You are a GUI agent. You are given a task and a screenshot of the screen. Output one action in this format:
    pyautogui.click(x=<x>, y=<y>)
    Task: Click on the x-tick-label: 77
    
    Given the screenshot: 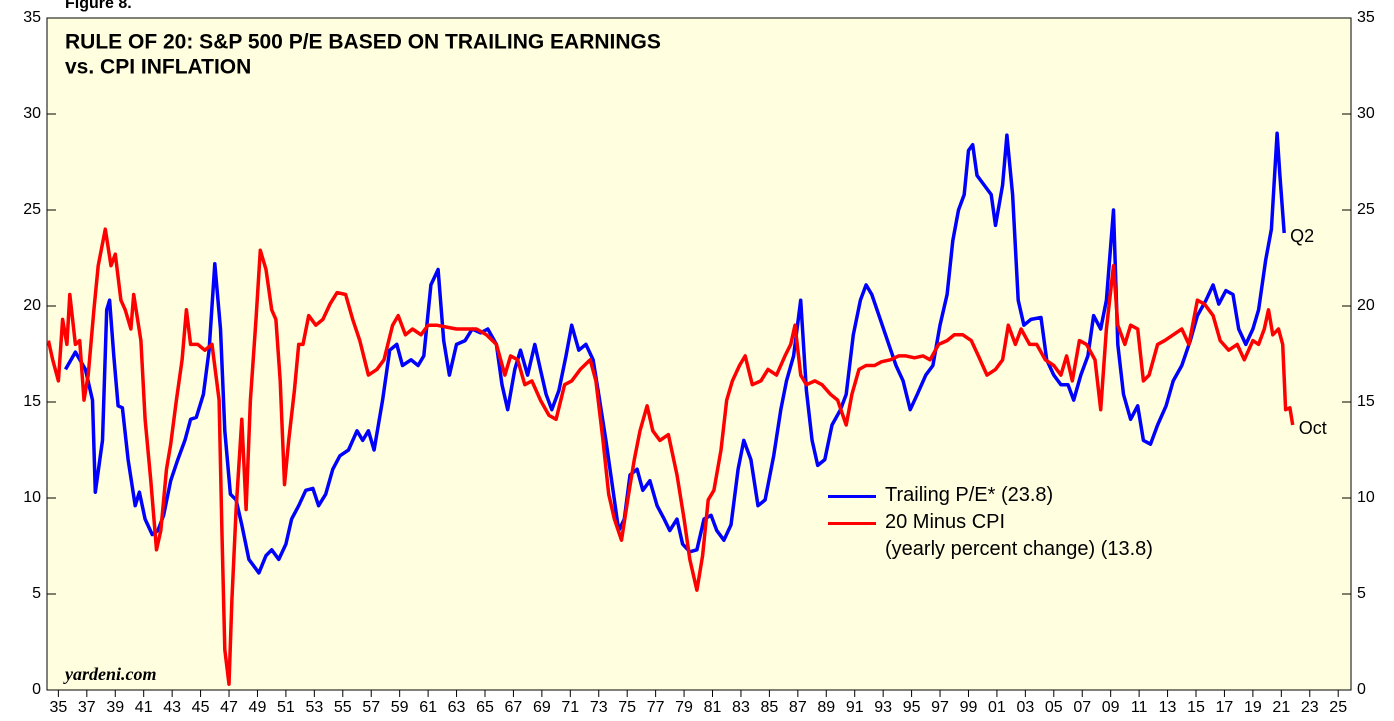 What is the action you would take?
    pyautogui.click(x=656, y=707)
    